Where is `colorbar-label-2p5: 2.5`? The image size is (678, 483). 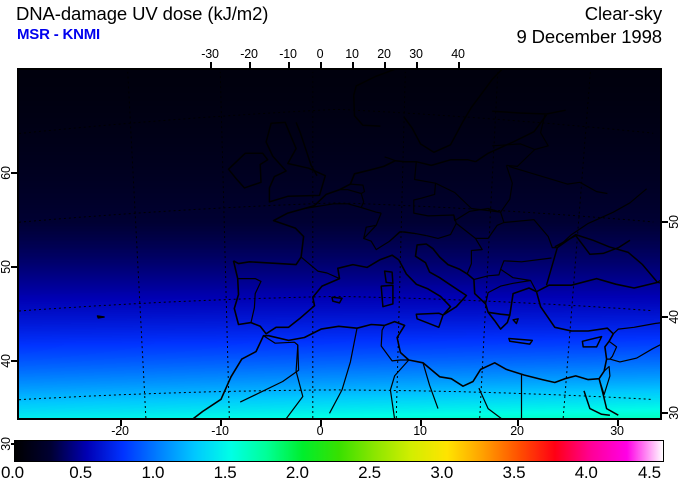
colorbar-label-2p5: 2.5 is located at coordinates (369, 472).